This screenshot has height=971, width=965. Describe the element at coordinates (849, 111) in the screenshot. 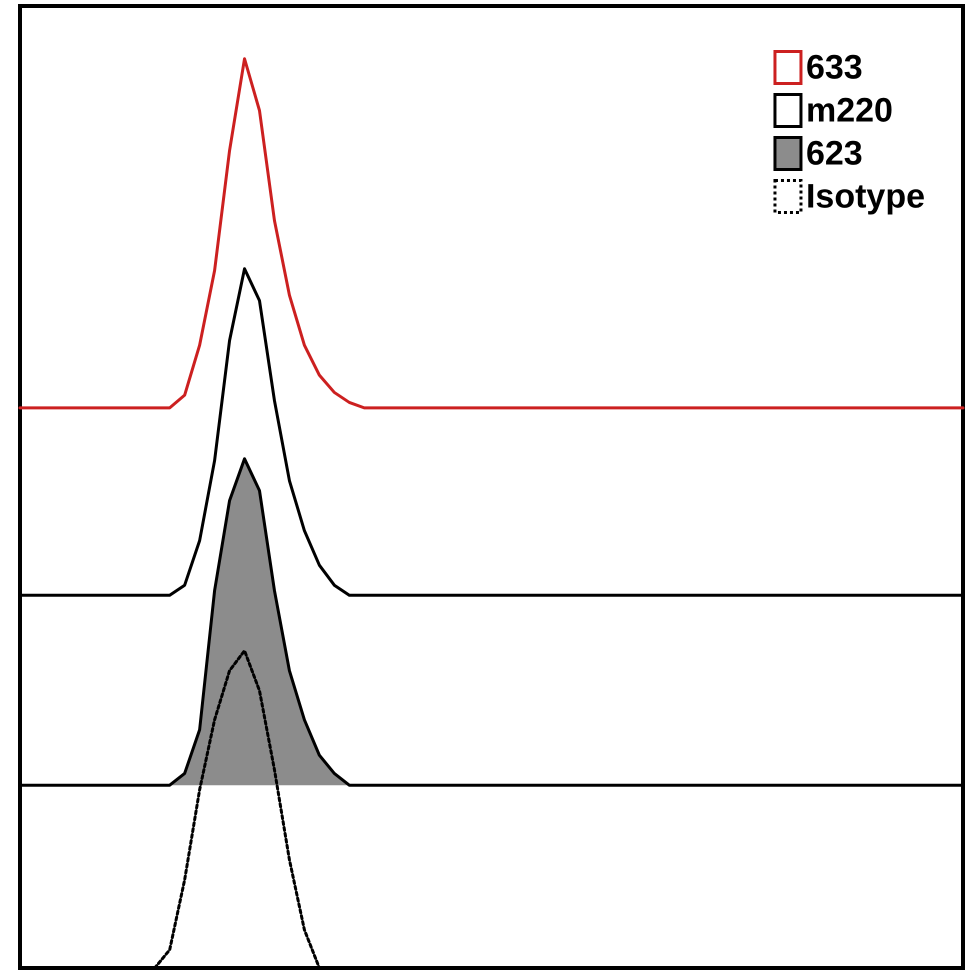

I see `legend-label: m220` at that location.